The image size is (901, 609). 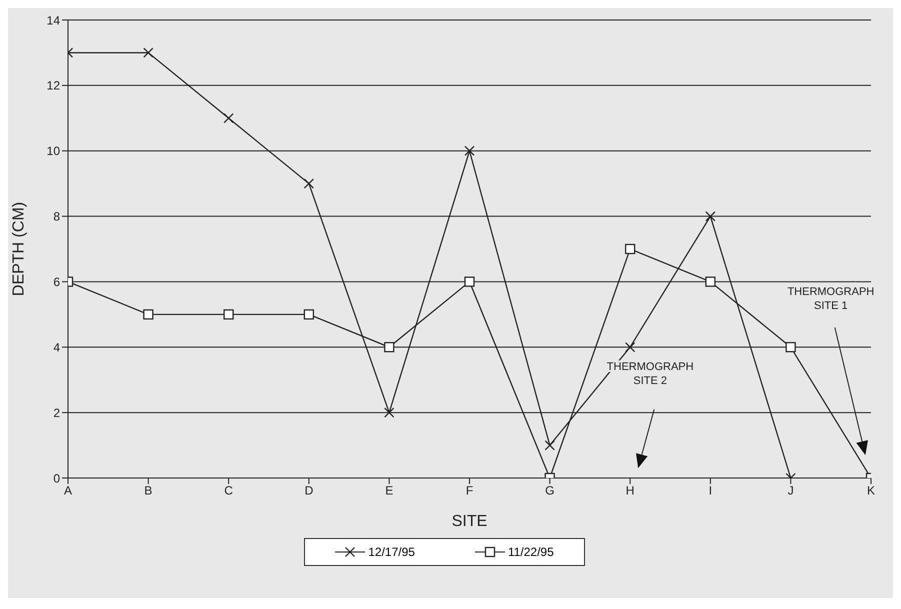 What do you see at coordinates (56, 217) in the screenshot?
I see `y-tick-label: 8` at bounding box center [56, 217].